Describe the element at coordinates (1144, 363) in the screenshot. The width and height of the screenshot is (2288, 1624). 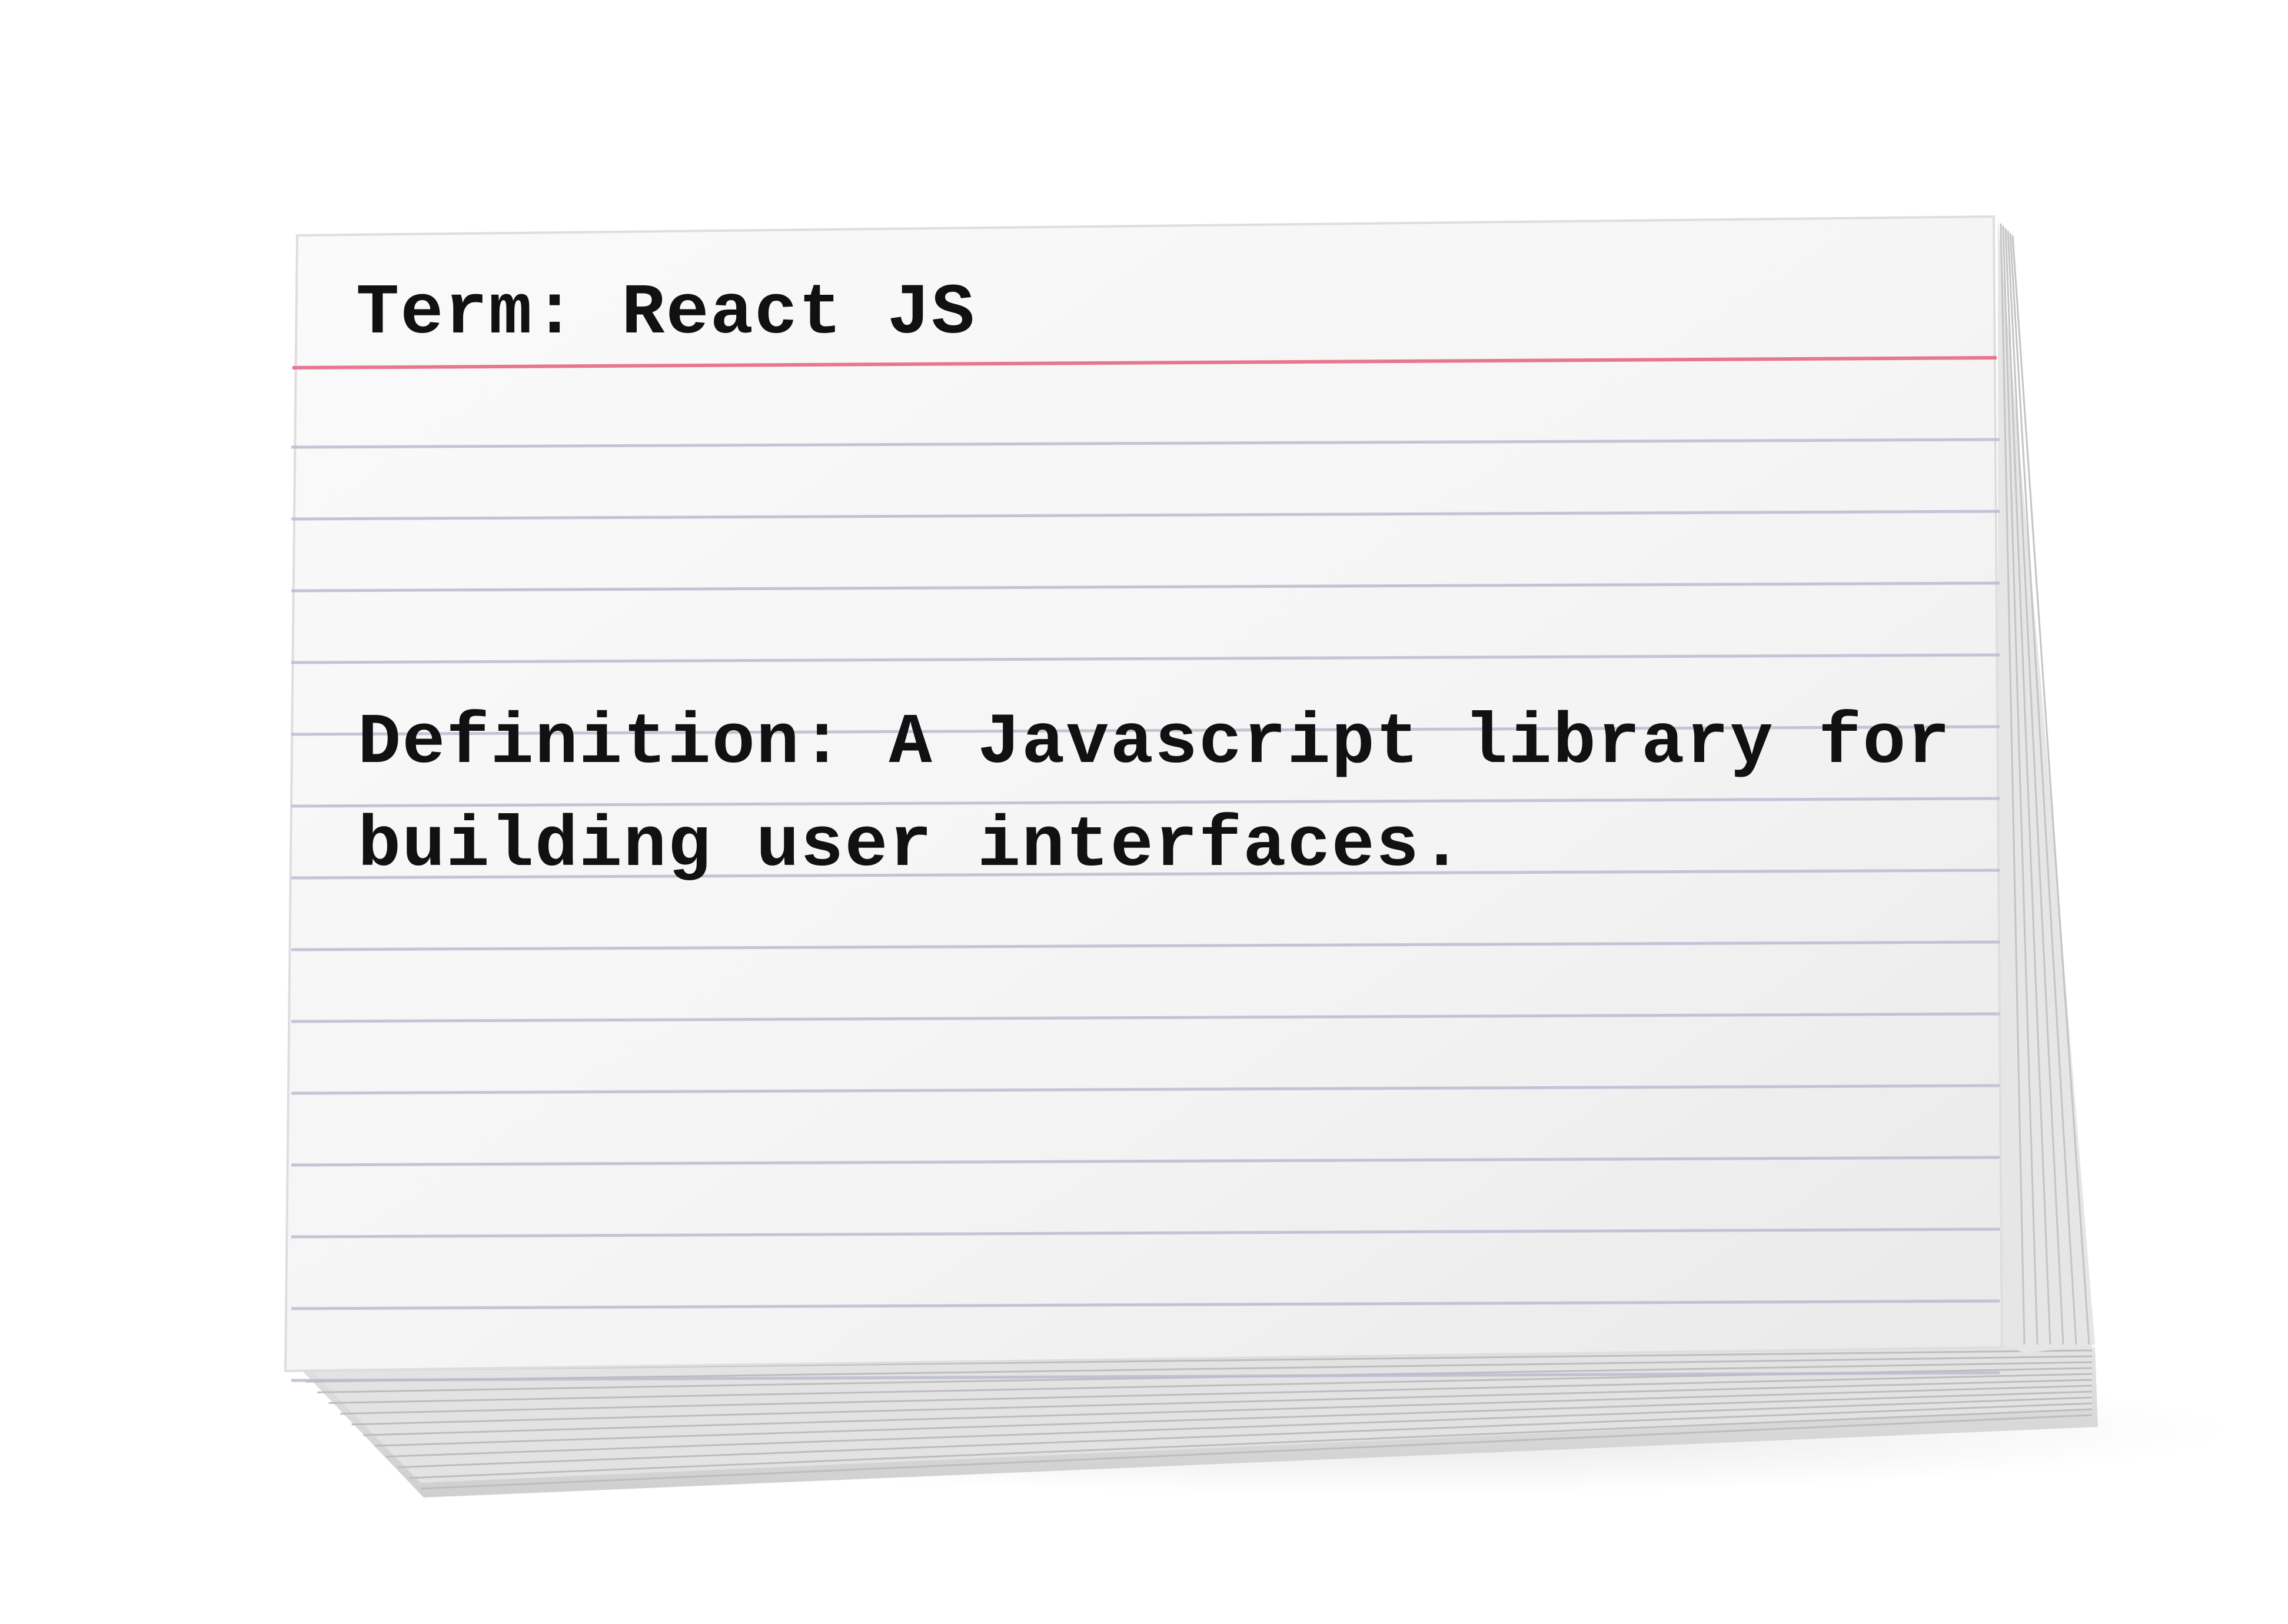
I see `header-rule` at that location.